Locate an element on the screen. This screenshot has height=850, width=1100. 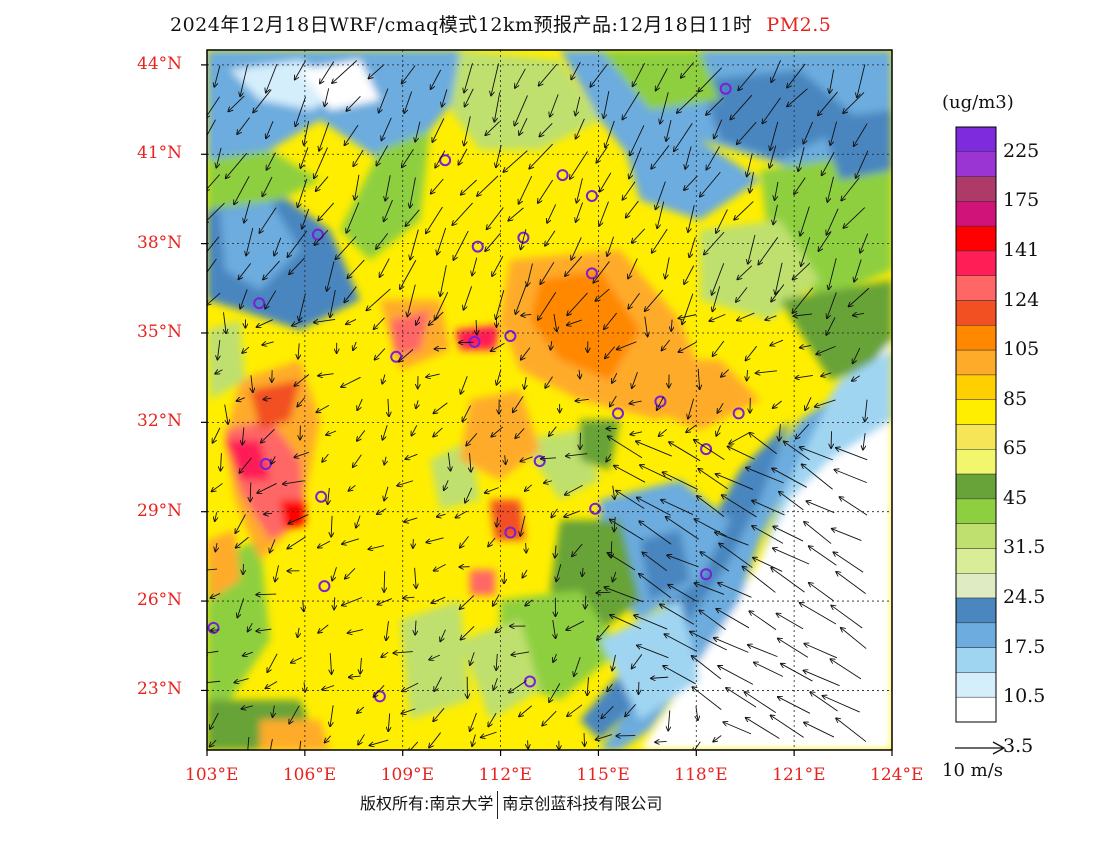
longitude-label: 103°E is located at coordinates (212, 775).